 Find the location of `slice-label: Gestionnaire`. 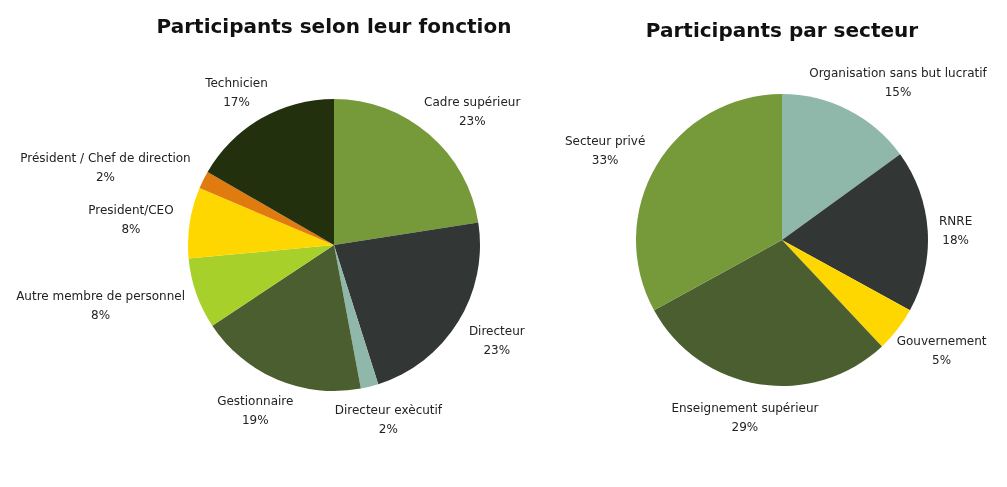

slice-label: Gestionnaire is located at coordinates (255, 400).